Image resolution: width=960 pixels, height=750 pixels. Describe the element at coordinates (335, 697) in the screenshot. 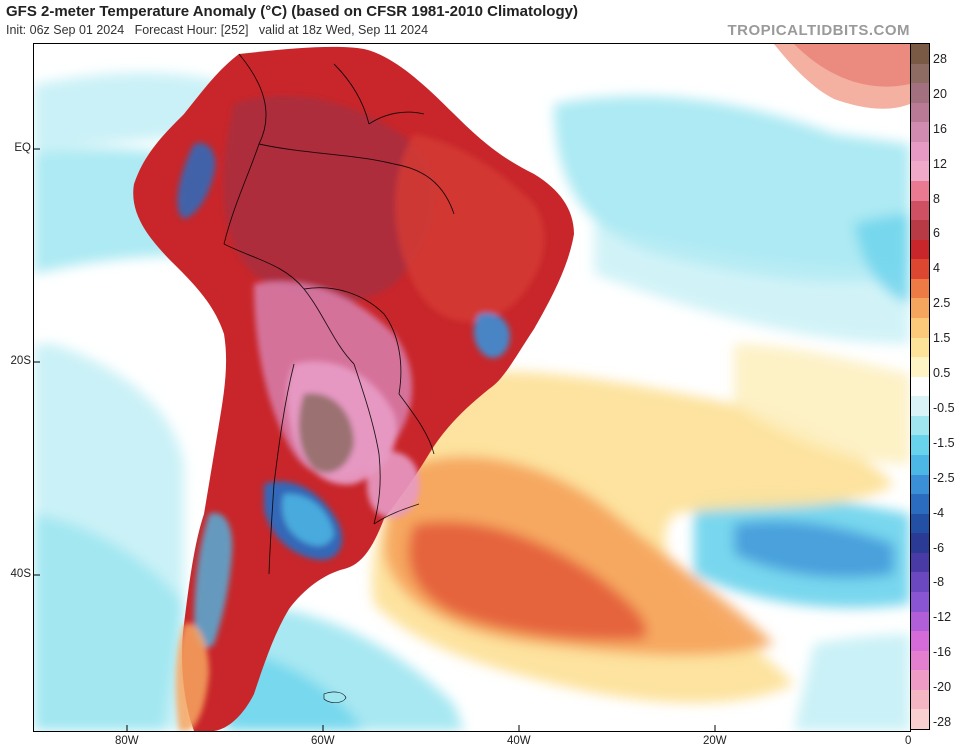

I see `falkland-islands` at that location.